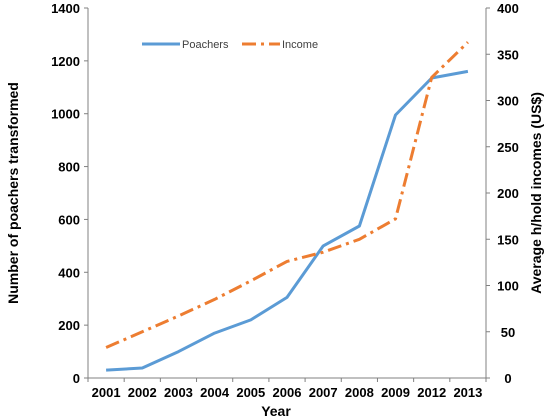 The height and width of the screenshot is (420, 550). What do you see at coordinates (395, 392) in the screenshot?
I see `x-tick-label: 2009` at bounding box center [395, 392].